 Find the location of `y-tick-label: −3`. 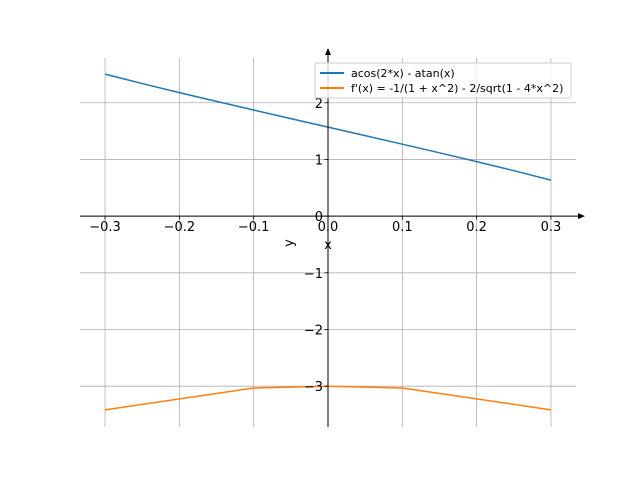

y-tick-label: −3 is located at coordinates (313, 387).